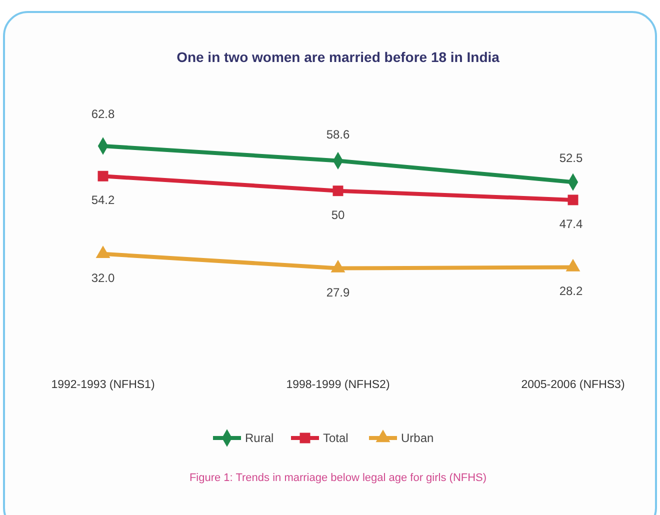 The width and height of the screenshot is (660, 515). Describe the element at coordinates (571, 223) in the screenshot. I see `data-label: 47.4` at that location.